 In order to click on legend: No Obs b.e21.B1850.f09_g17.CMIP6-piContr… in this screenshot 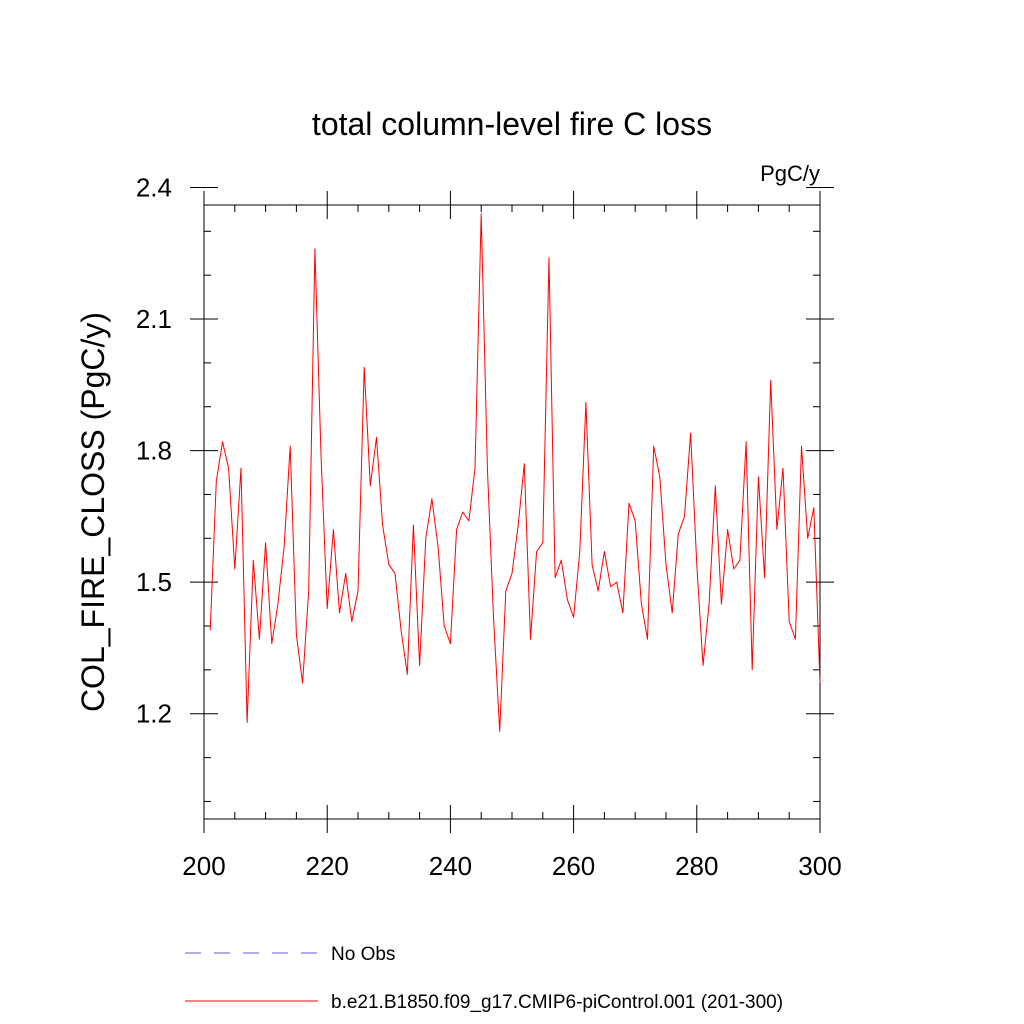, I will do `click(484, 978)`.